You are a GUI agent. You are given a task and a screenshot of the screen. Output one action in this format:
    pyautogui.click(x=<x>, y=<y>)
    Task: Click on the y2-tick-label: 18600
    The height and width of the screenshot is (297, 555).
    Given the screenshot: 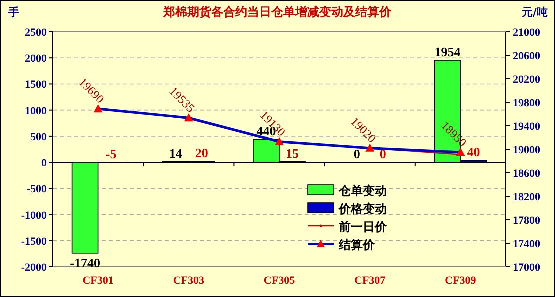 What is the action you would take?
    pyautogui.click(x=527, y=174)
    